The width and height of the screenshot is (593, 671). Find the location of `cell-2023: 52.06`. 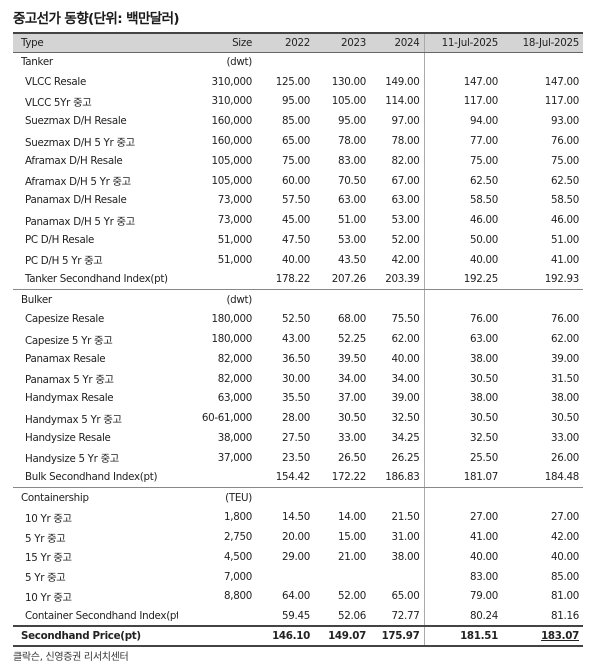

cell-2023: 52.06 is located at coordinates (352, 615).